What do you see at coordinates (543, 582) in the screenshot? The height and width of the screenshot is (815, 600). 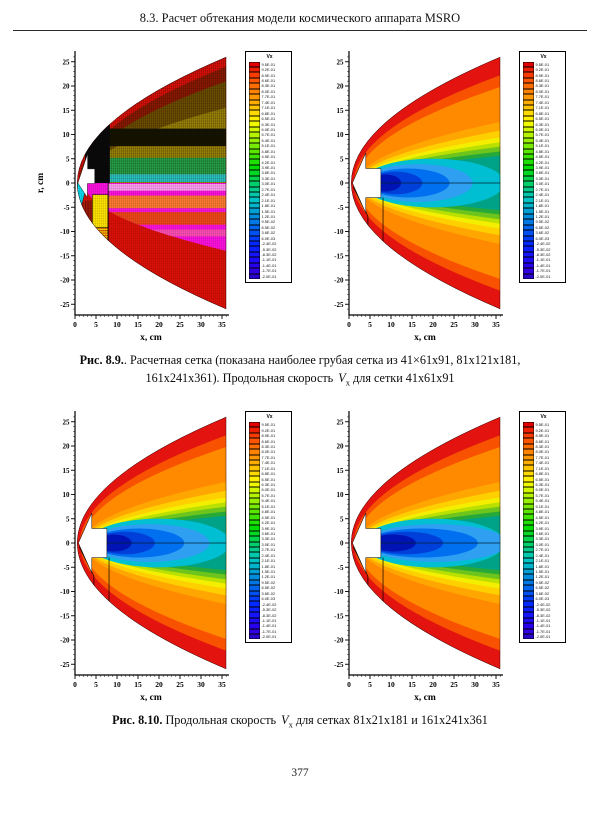 I see `legend-entry: 9.5E-02` at bounding box center [543, 582].